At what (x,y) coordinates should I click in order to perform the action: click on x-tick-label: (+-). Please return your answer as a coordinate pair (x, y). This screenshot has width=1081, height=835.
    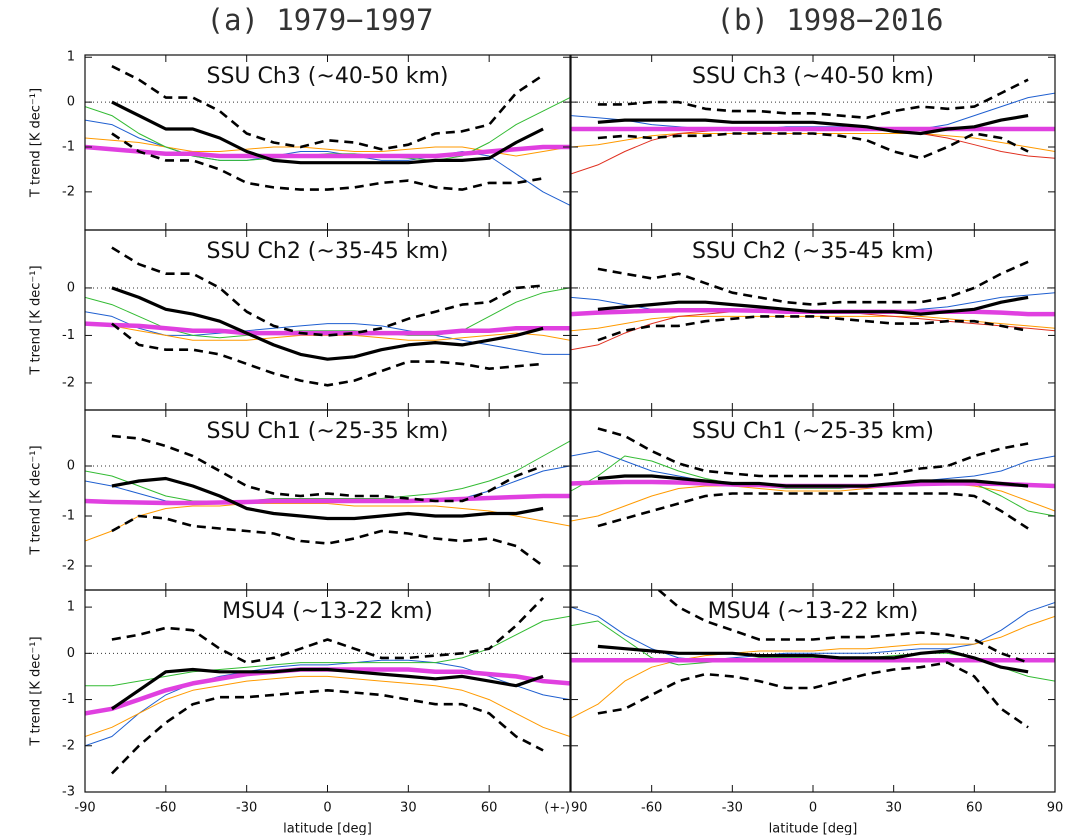
    Looking at the image, I should click on (557, 808).